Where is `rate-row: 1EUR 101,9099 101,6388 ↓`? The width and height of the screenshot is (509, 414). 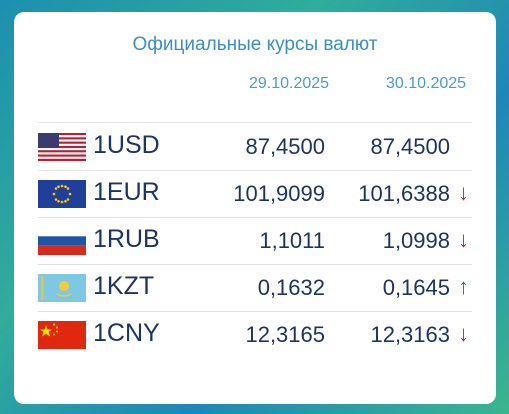 rate-row: 1EUR 101,9099 101,6388 ↓ is located at coordinates (255, 193).